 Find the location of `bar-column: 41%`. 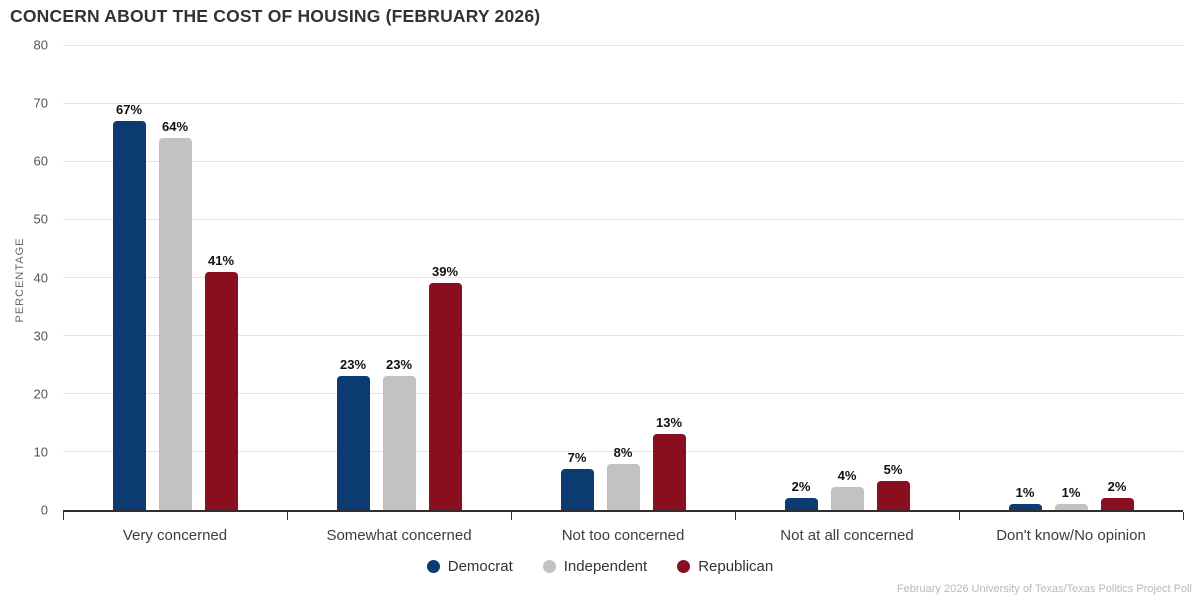

bar-column: 41% is located at coordinates (221, 381).